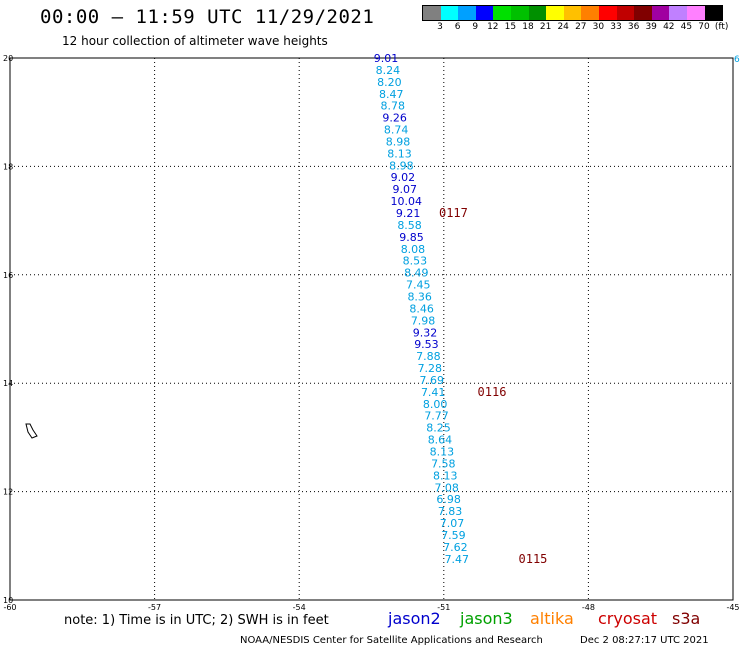  What do you see at coordinates (704, 27) in the screenshot?
I see `colorbar-label: 70` at bounding box center [704, 27].